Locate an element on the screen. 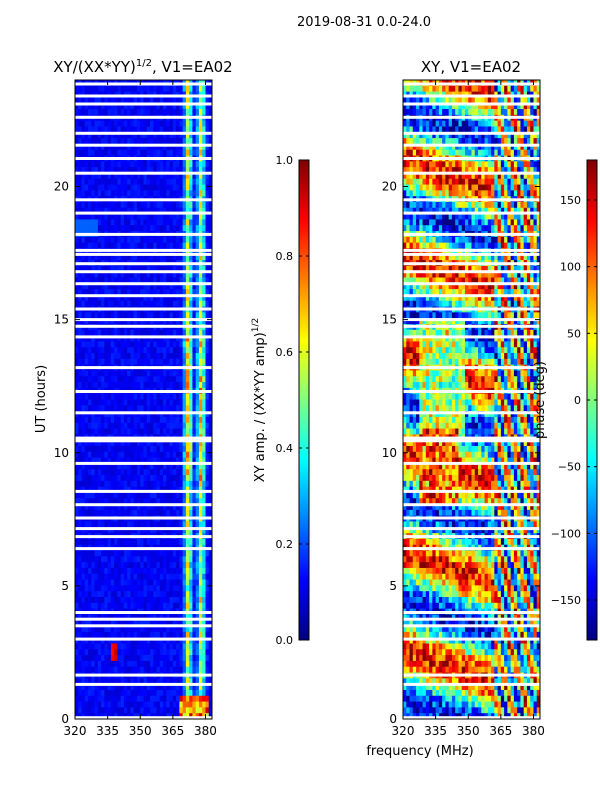  x-tick-label: 320 is located at coordinates (75, 731).